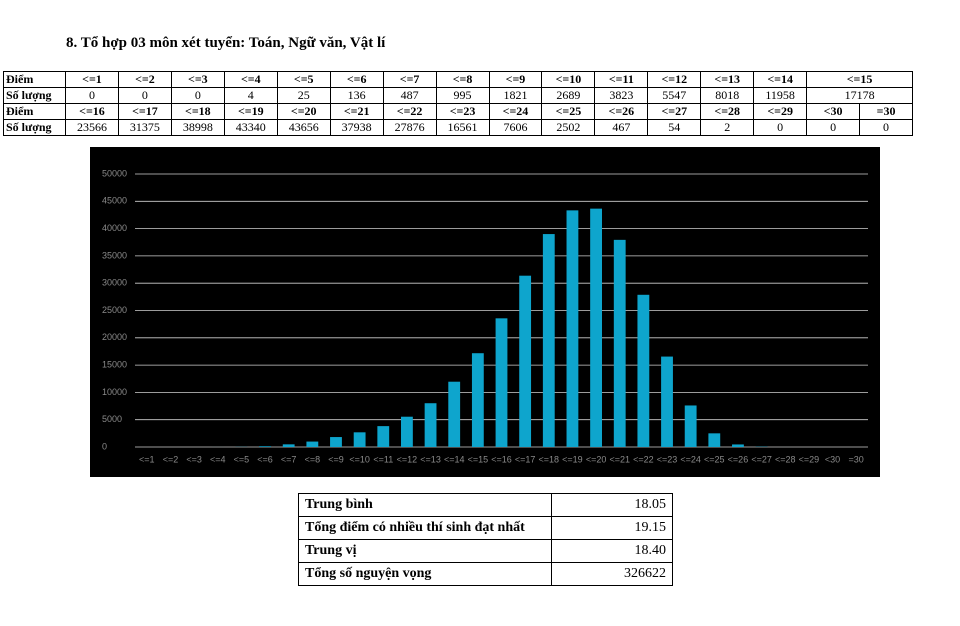 The image size is (960, 626). Describe the element at coordinates (144, 111) in the screenshot. I see `table-cell: <=17` at that location.